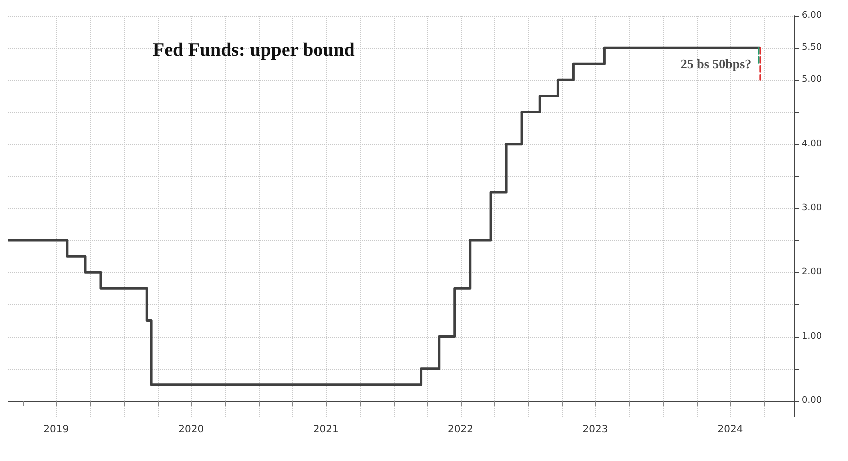 This screenshot has width=848, height=461. What do you see at coordinates (812, 16) in the screenshot?
I see `y-tick-label: 6.00` at bounding box center [812, 16].